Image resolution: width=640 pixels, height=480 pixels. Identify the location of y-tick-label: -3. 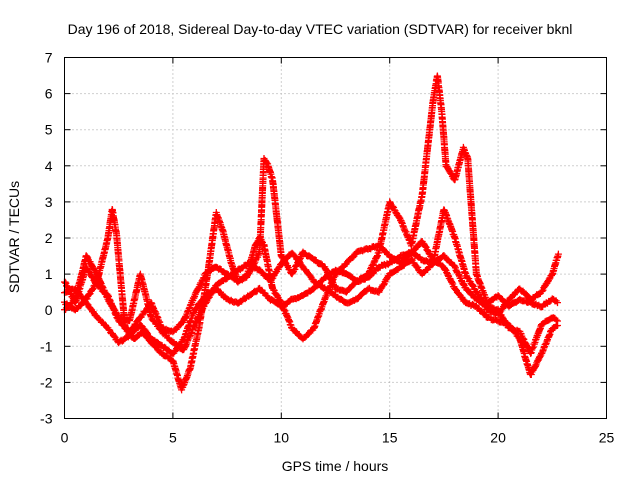
(46, 419).